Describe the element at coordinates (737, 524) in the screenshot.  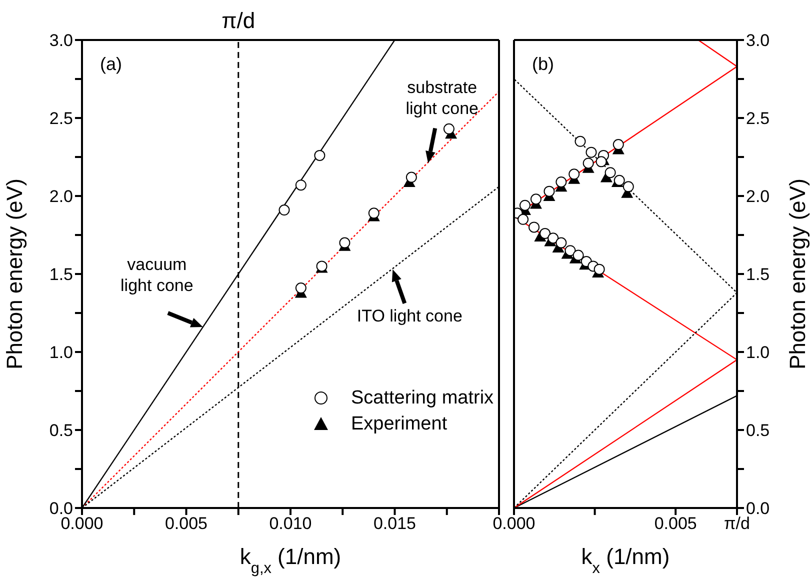
I see `x-tick-label: π/d` at that location.